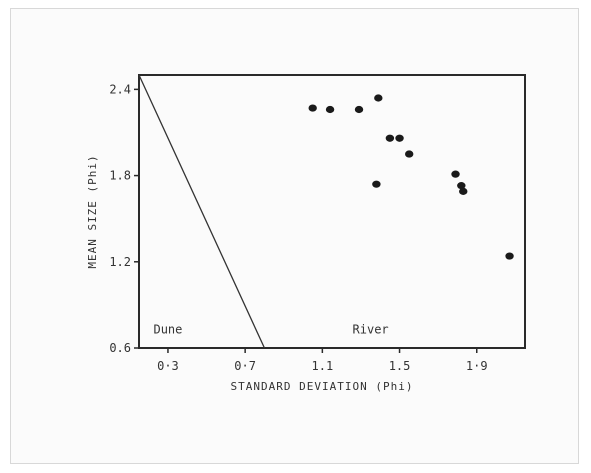 This screenshot has width=591, height=473. I want to click on data-points, so click(411, 177).